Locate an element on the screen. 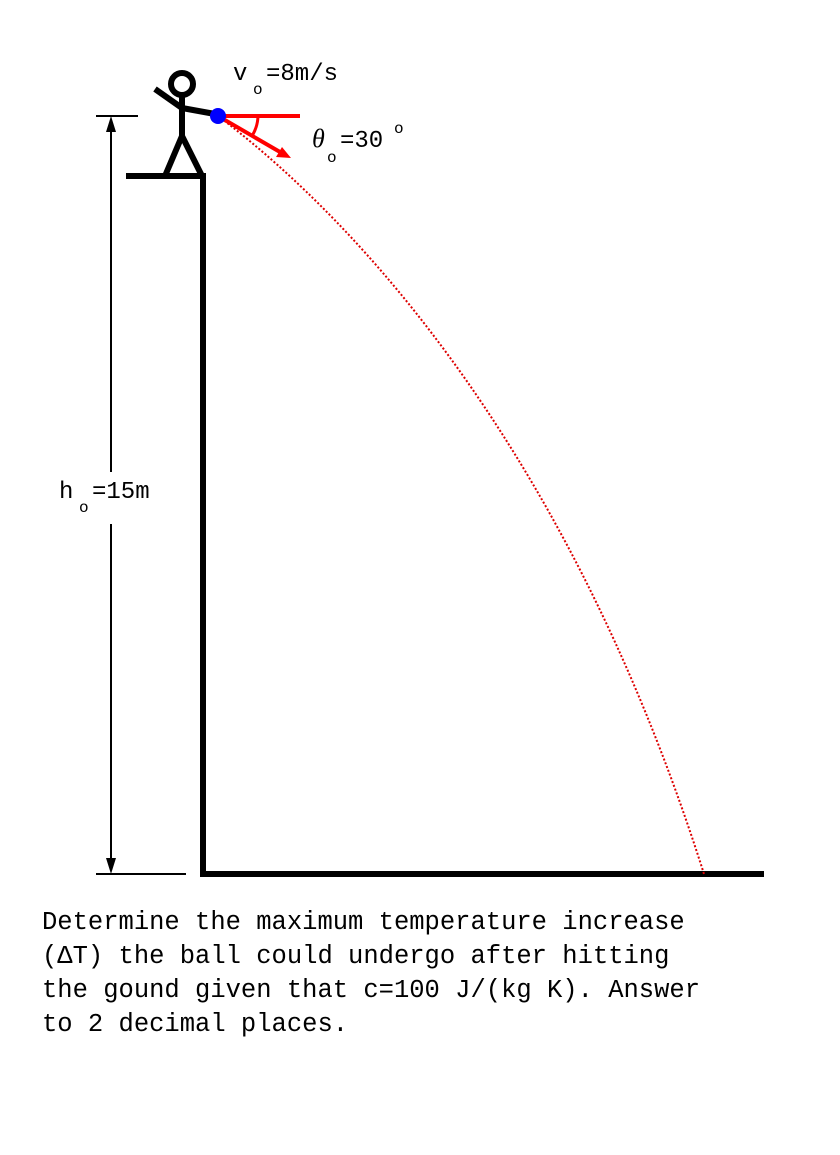  figure-head is located at coordinates (182, 84).